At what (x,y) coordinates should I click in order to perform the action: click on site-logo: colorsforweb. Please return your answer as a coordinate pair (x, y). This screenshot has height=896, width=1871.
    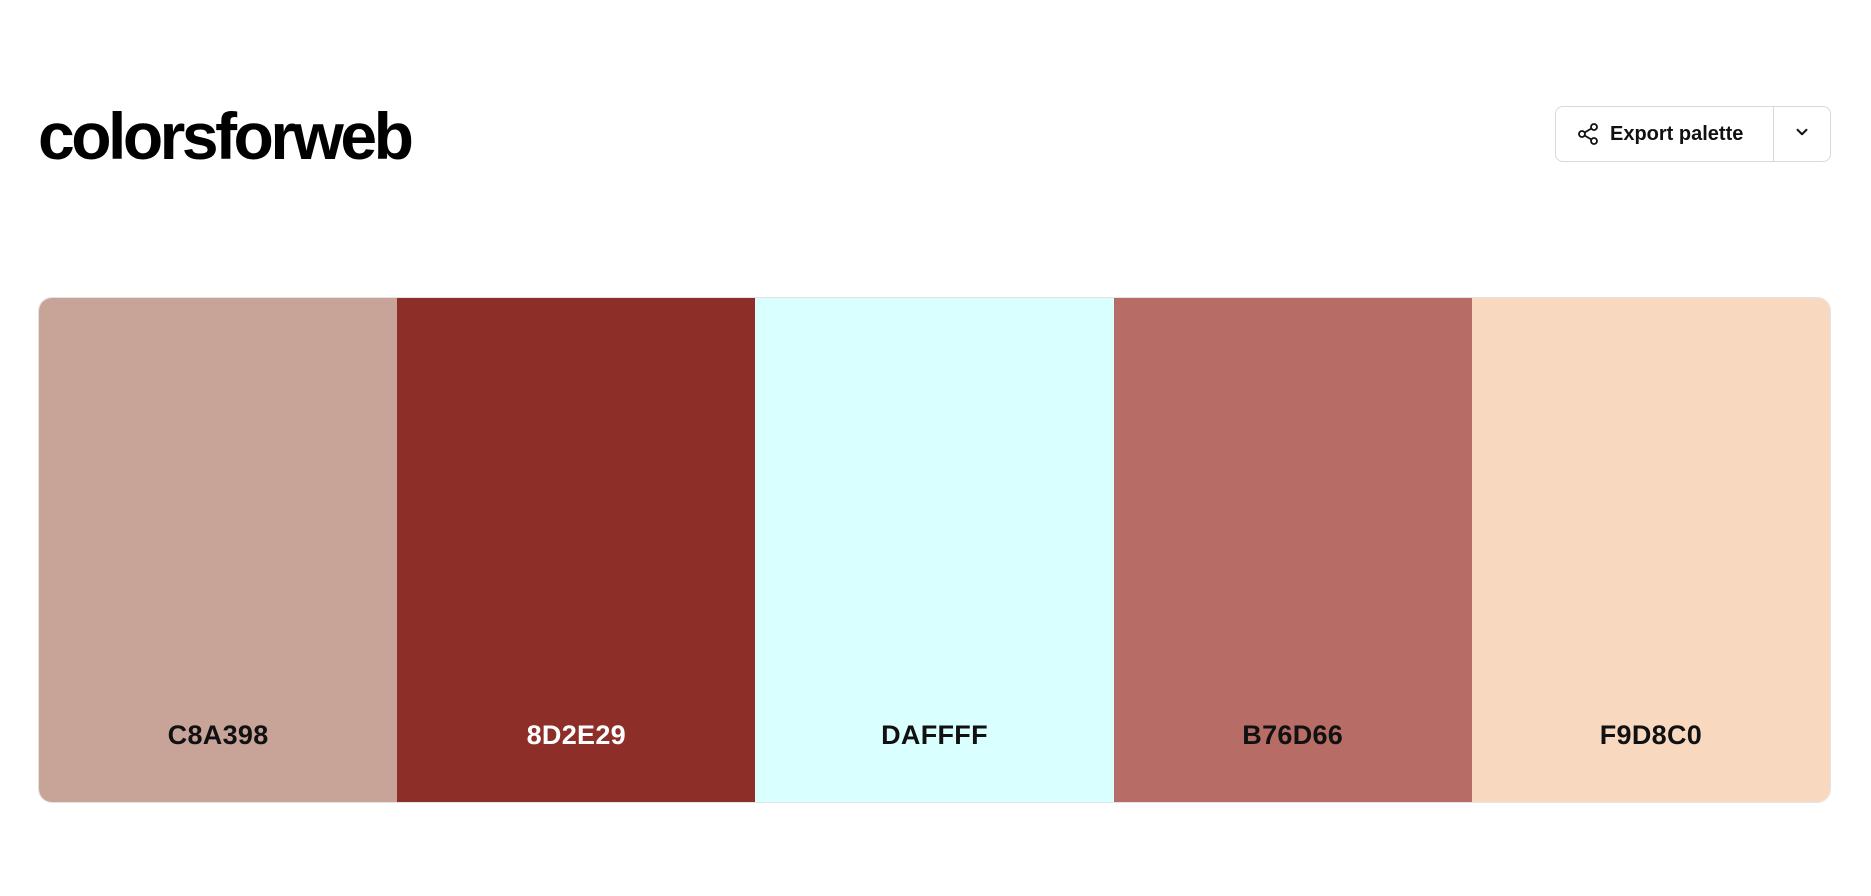
    Looking at the image, I should click on (226, 136).